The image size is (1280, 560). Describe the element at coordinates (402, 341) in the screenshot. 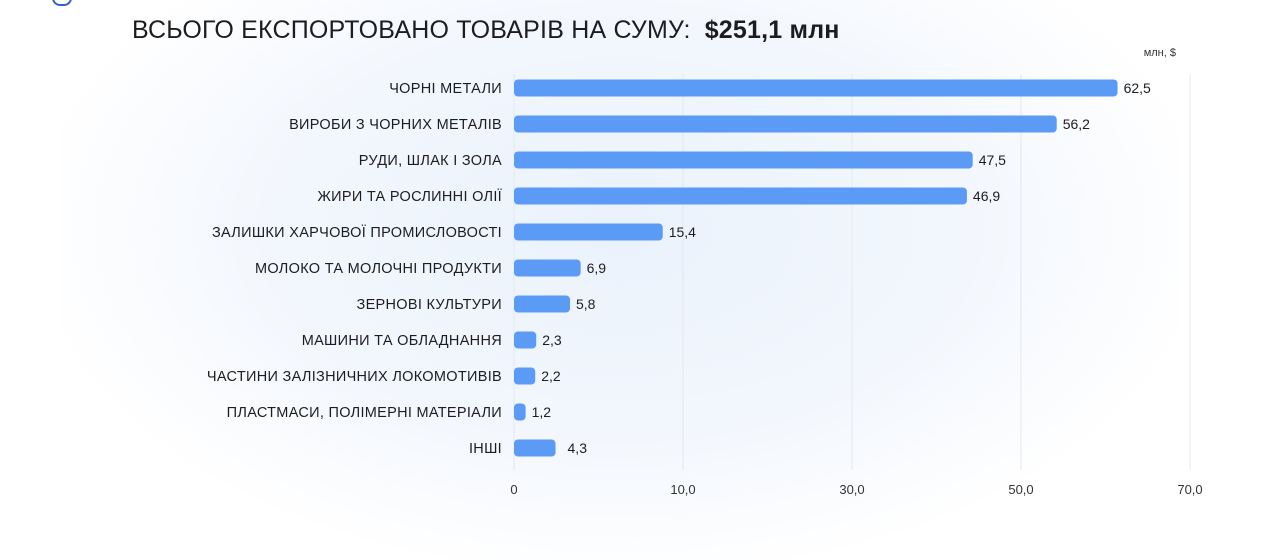

I see `category-label: МАШИНИ ТА ОБЛАДНАННЯ` at that location.